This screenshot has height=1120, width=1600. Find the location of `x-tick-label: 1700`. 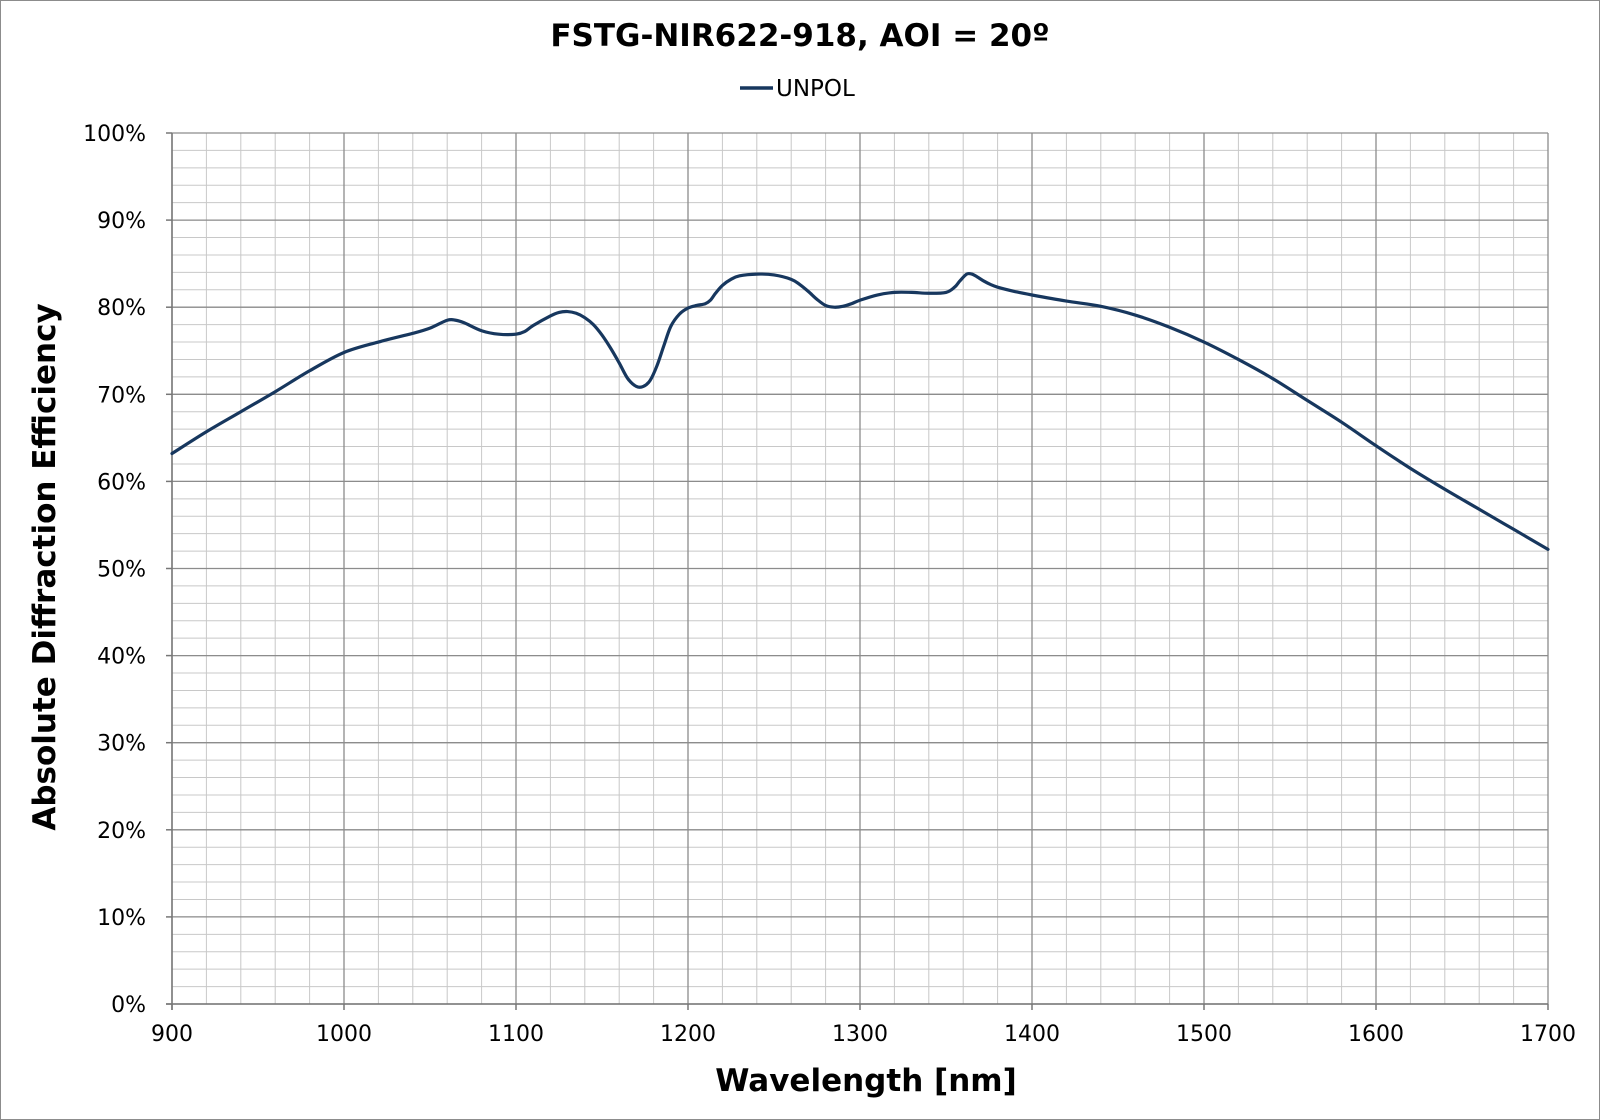

x-tick-label: 1700 is located at coordinates (1548, 1034).